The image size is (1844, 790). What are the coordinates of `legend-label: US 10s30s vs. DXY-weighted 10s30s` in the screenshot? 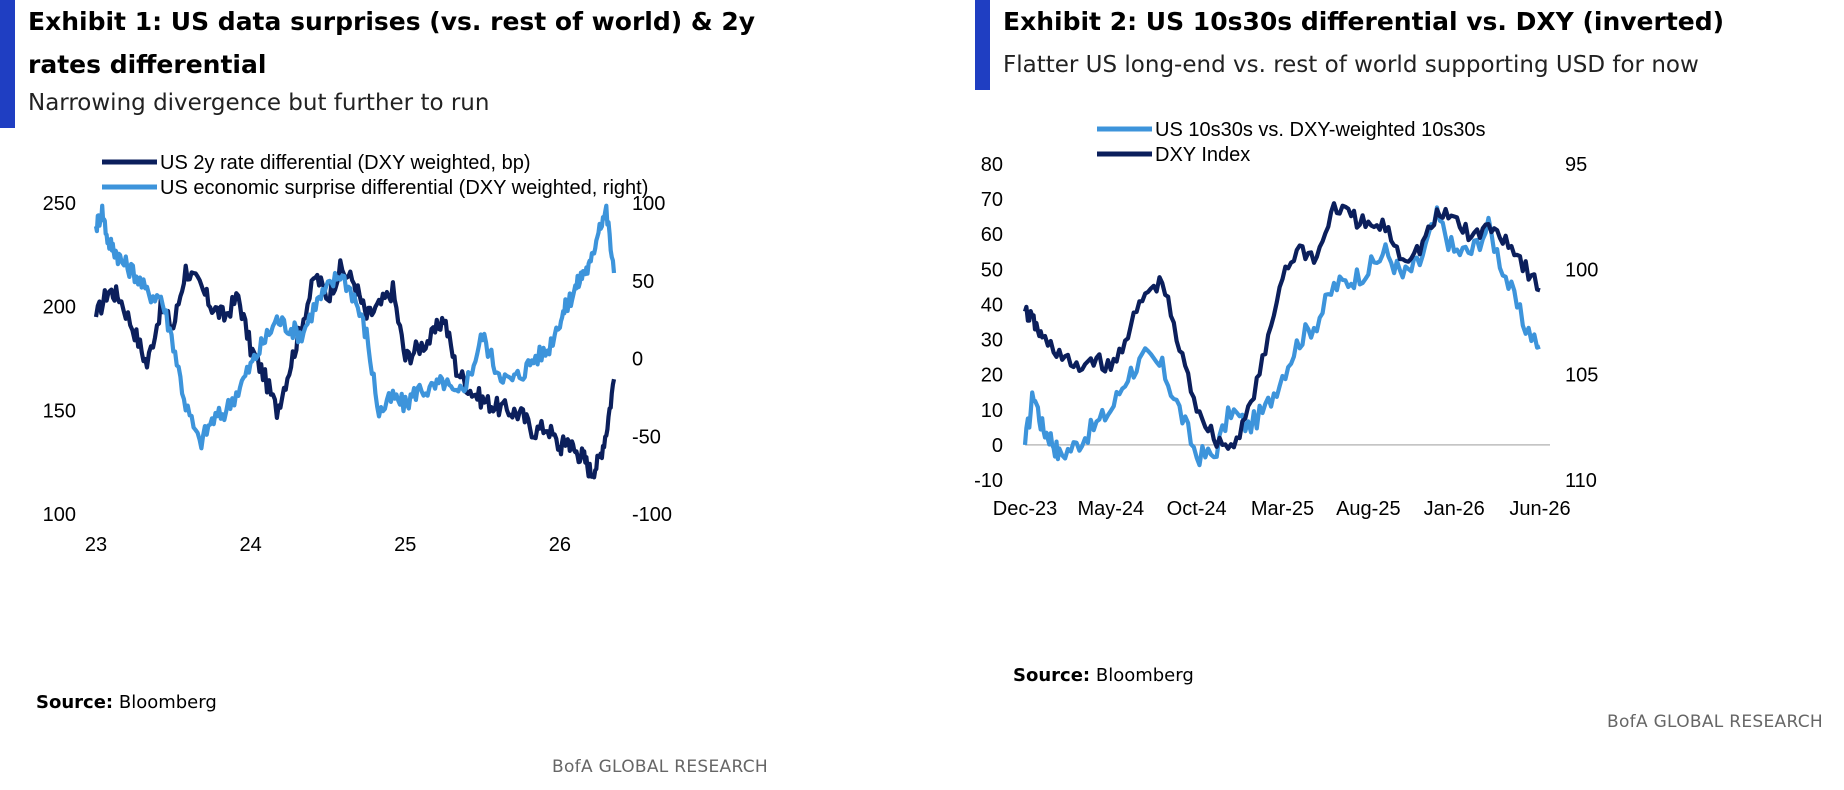 It's located at (1320, 130).